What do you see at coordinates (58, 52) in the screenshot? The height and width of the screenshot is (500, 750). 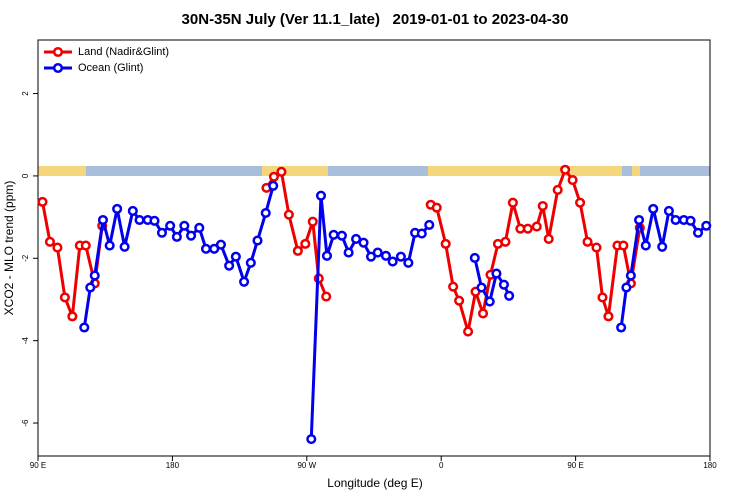 I see `legend-swatch-marker` at bounding box center [58, 52].